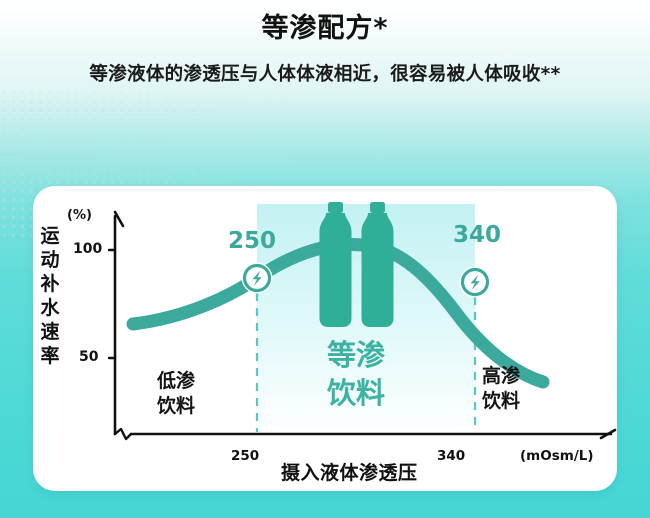 This screenshot has height=518, width=650. What do you see at coordinates (50, 296) in the screenshot?
I see `y-axis-title: 运动补水速率` at bounding box center [50, 296].